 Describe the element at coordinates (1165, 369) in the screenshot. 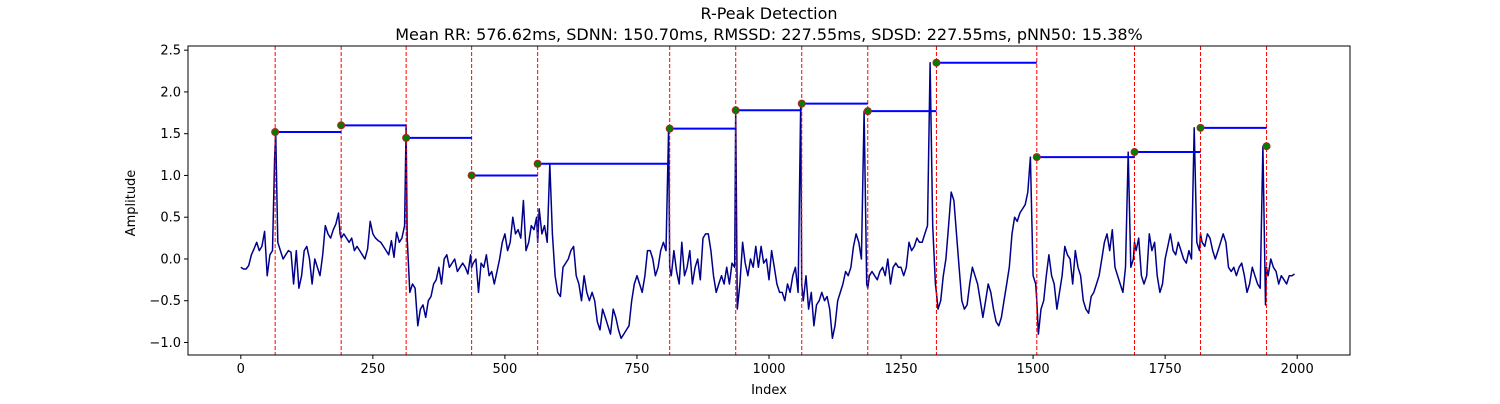

I see `x-tick-label-7: 1750` at that location.